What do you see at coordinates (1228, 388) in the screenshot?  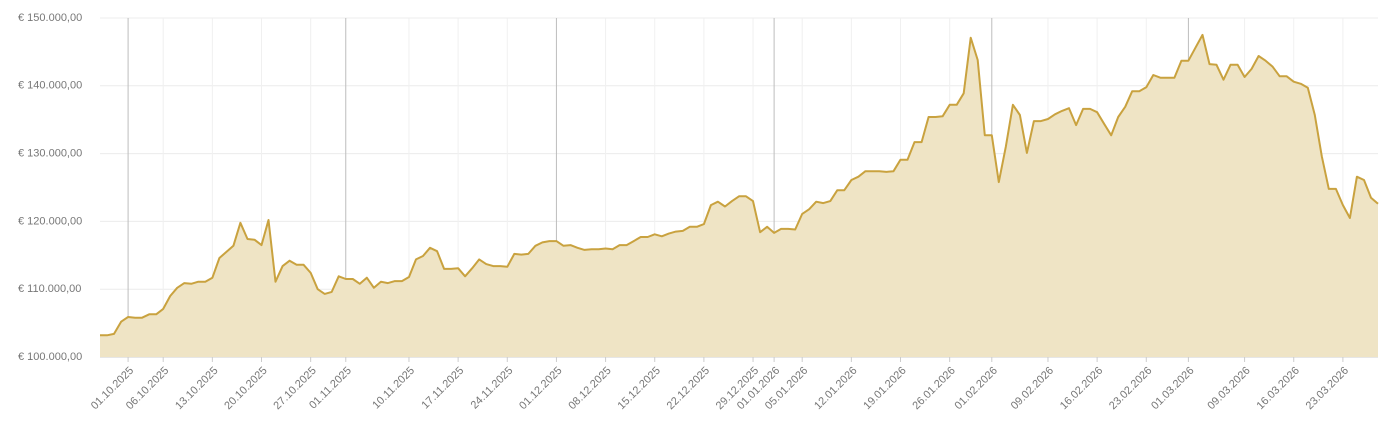 I see `x-tick-label: 09.03.2026` at bounding box center [1228, 388].